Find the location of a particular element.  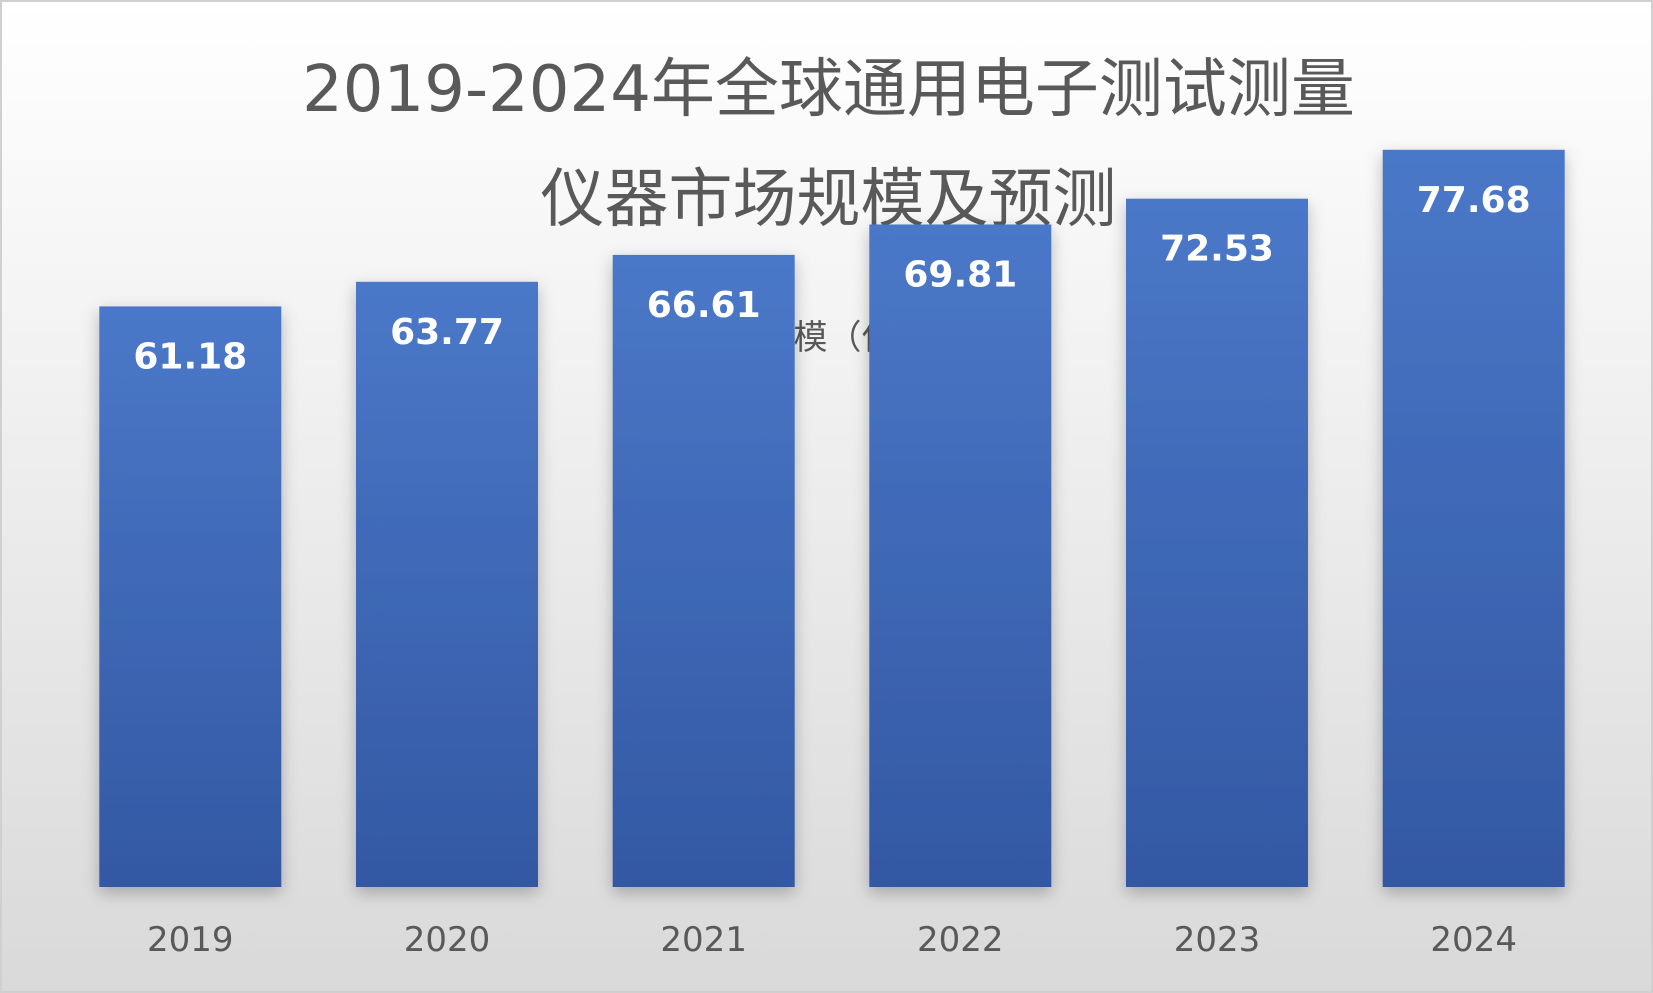

chart-title-line-2: 仪器市场规模及预测 is located at coordinates (828, 200).